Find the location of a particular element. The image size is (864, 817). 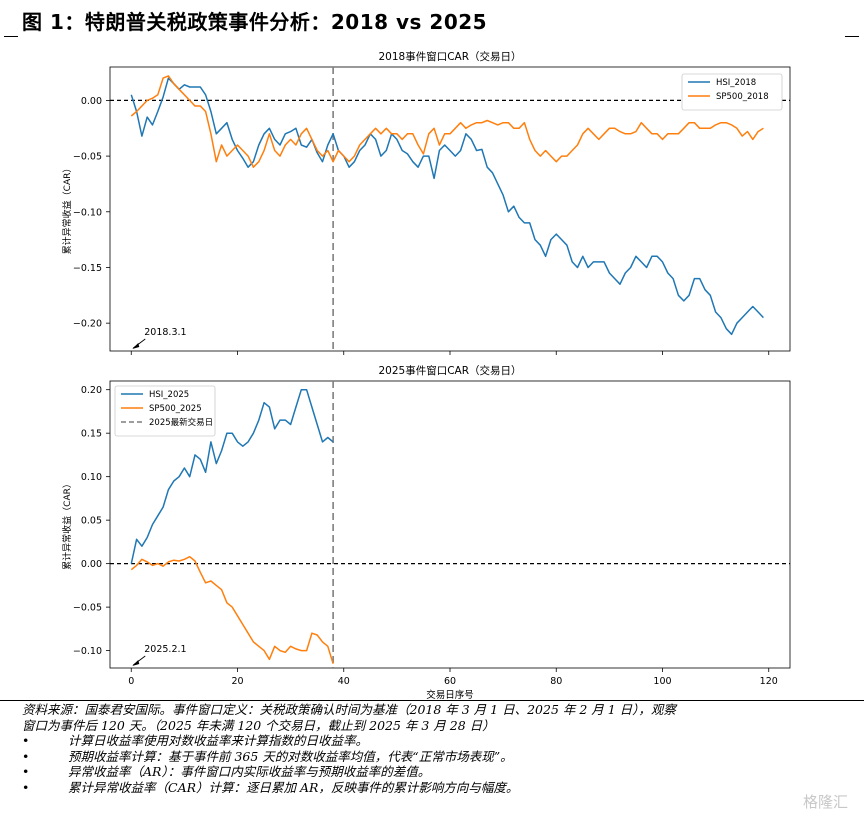

y-tick-label: 0.15 is located at coordinates (91, 434).